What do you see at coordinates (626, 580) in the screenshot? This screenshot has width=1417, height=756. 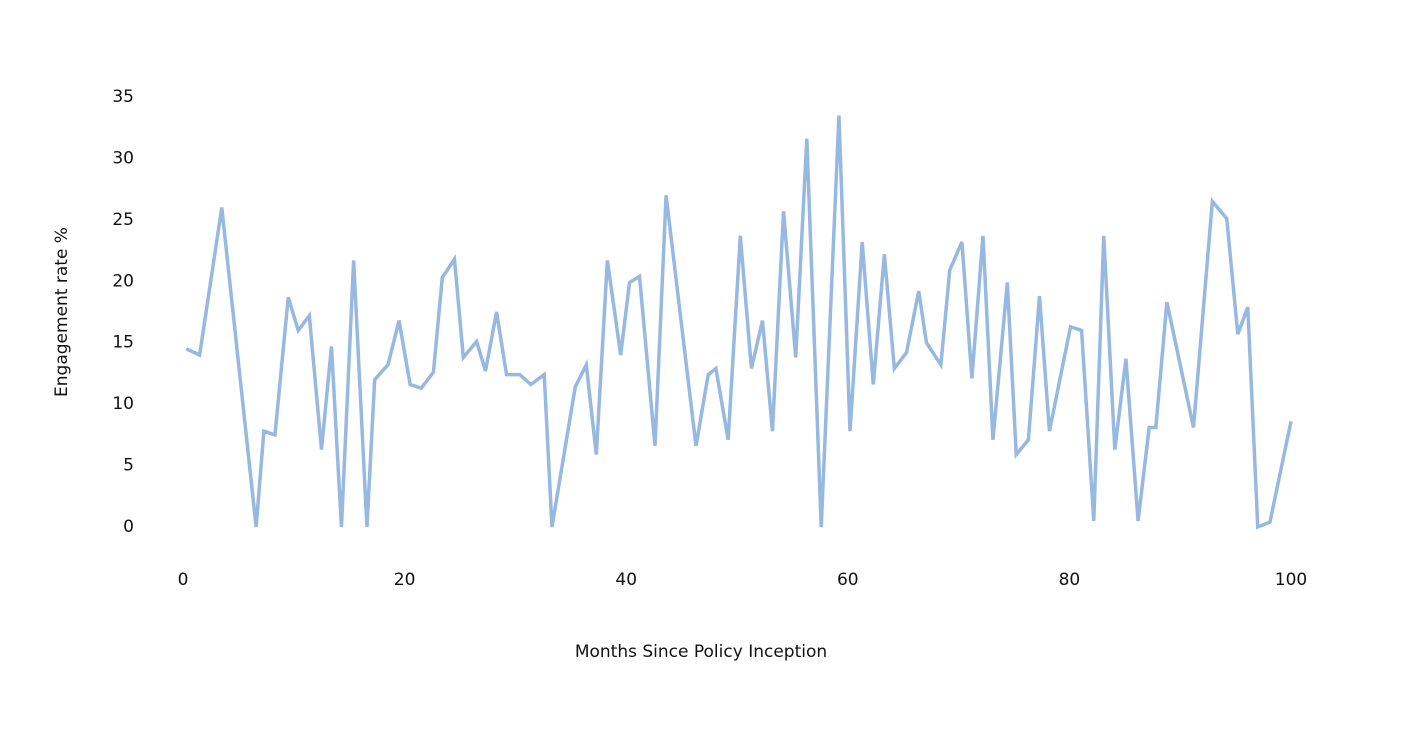 I see `x-tick-label: 40` at bounding box center [626, 580].